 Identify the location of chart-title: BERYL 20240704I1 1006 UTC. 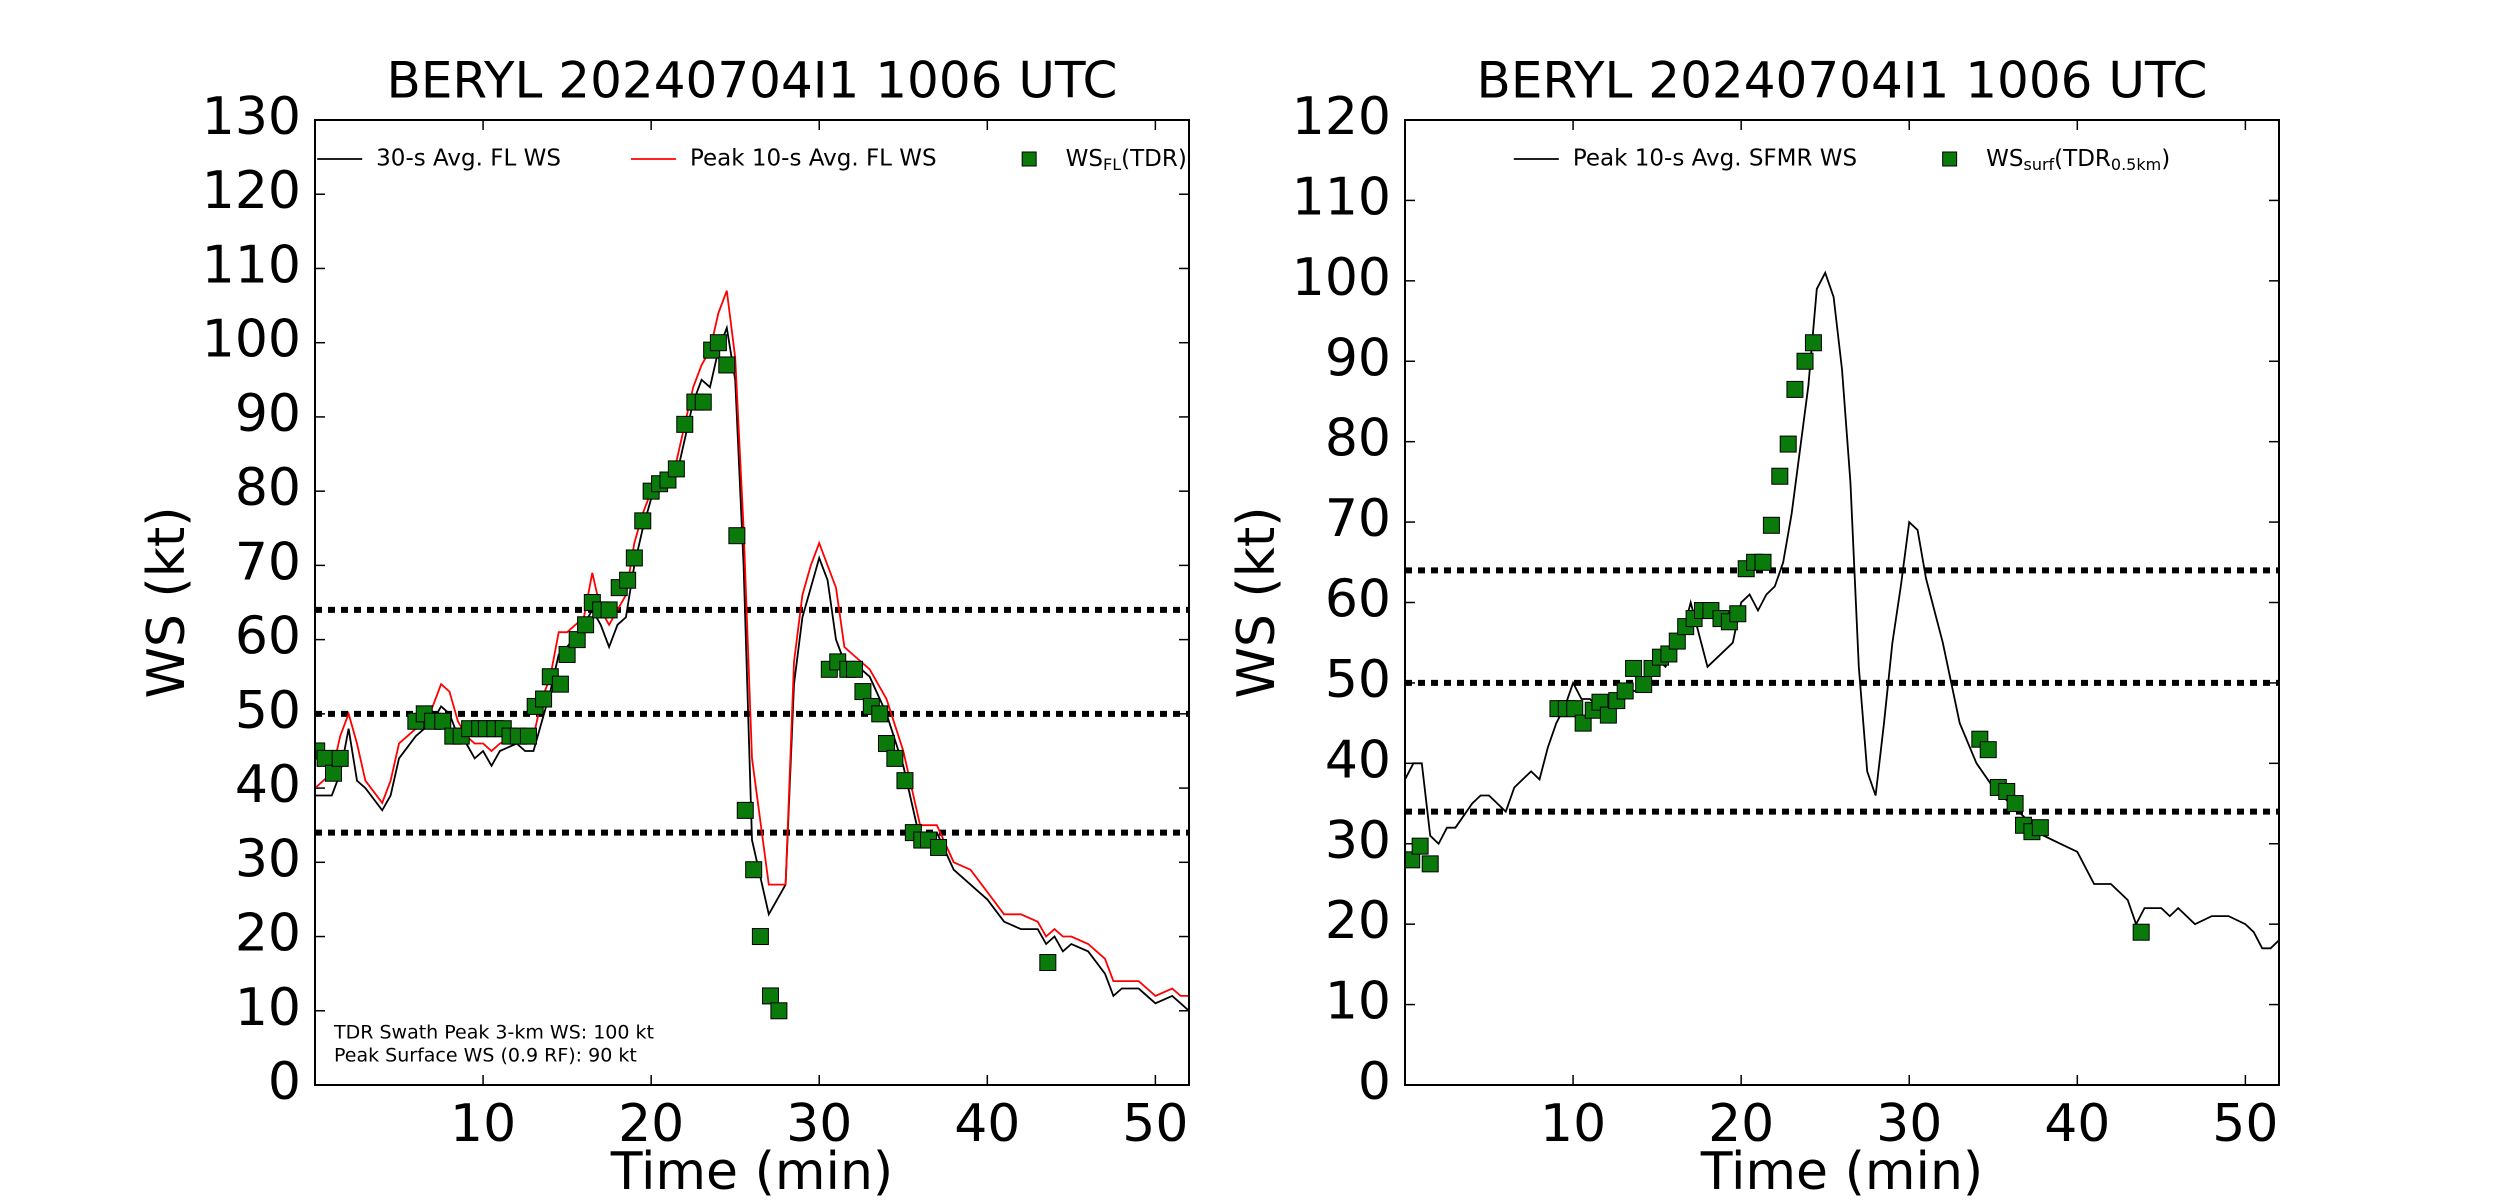
(752, 81).